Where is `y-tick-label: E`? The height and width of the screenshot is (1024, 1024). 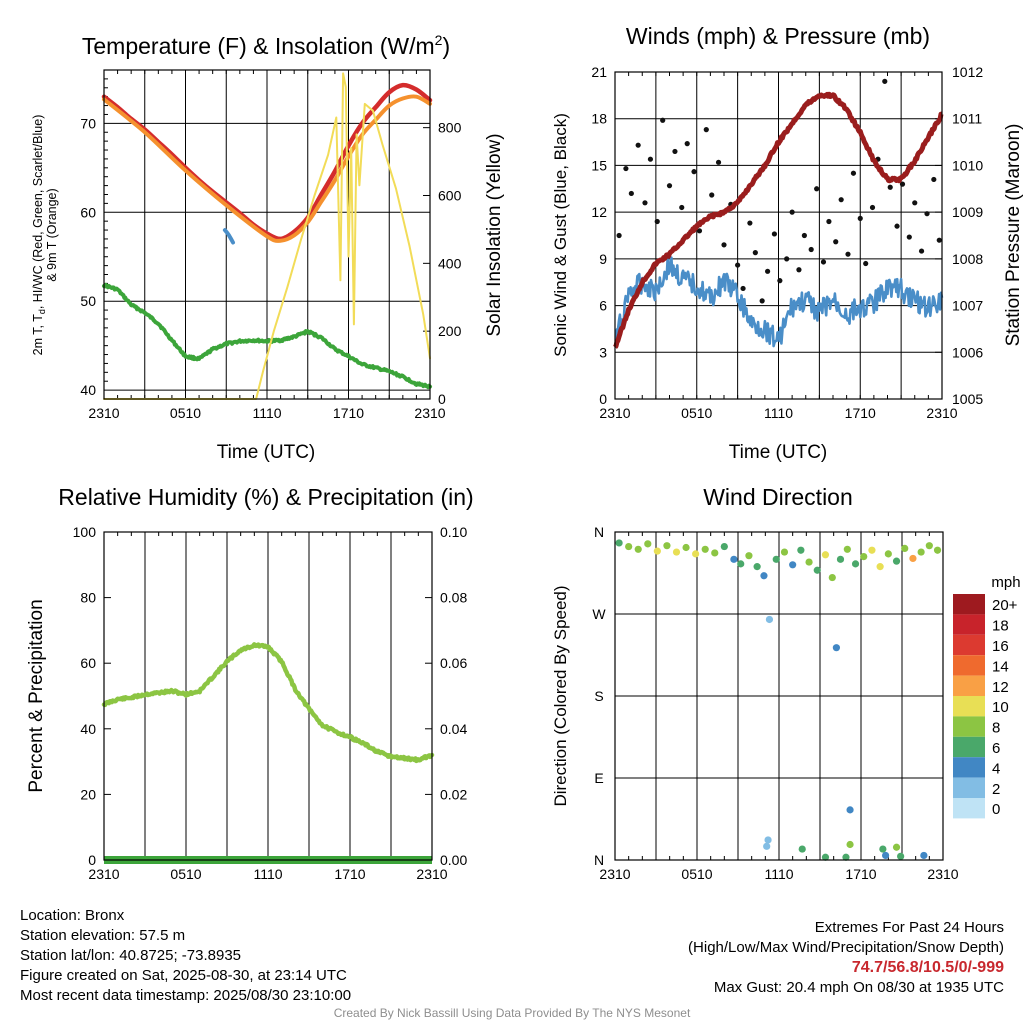 y-tick-label: E is located at coordinates (598, 778).